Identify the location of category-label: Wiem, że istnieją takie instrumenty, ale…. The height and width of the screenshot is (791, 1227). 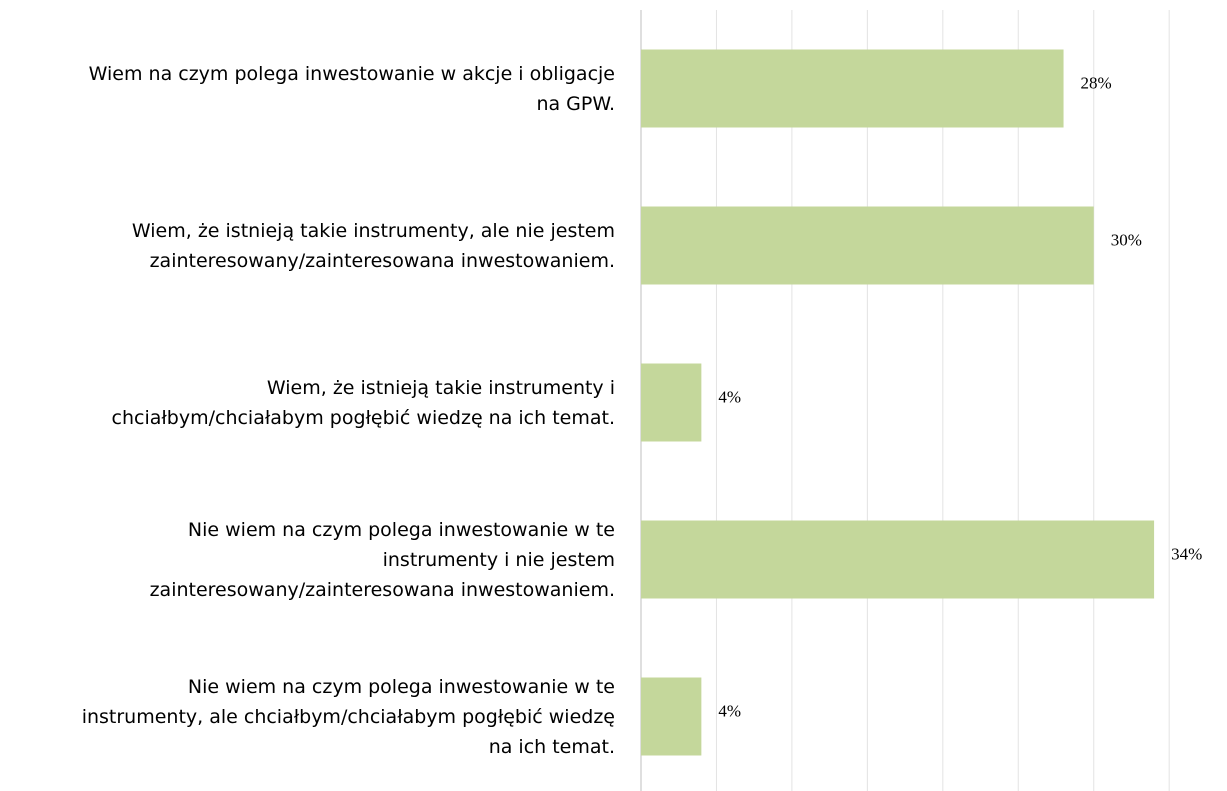
(373, 245).